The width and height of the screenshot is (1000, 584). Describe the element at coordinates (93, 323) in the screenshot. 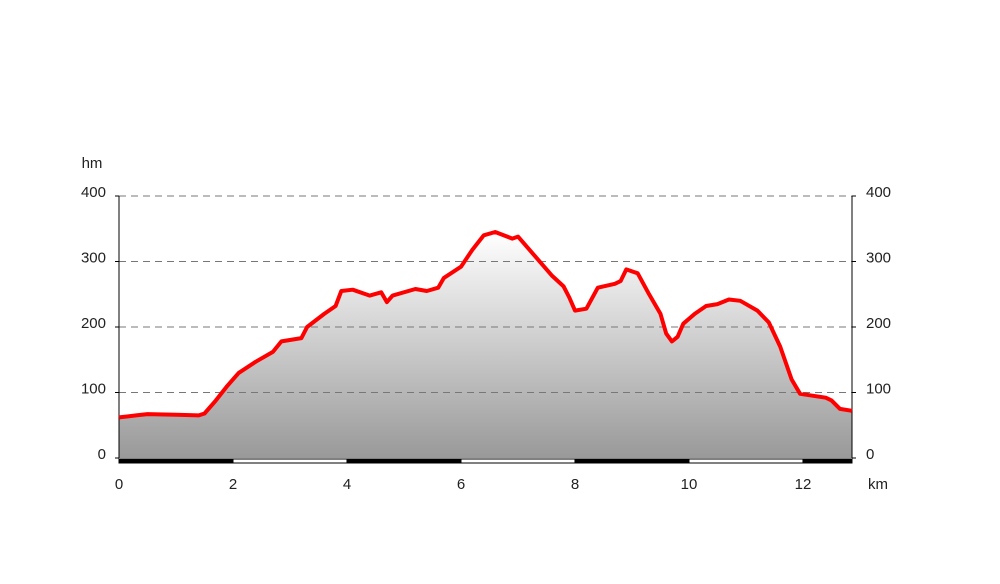

I see `y-tick-label: 200` at that location.